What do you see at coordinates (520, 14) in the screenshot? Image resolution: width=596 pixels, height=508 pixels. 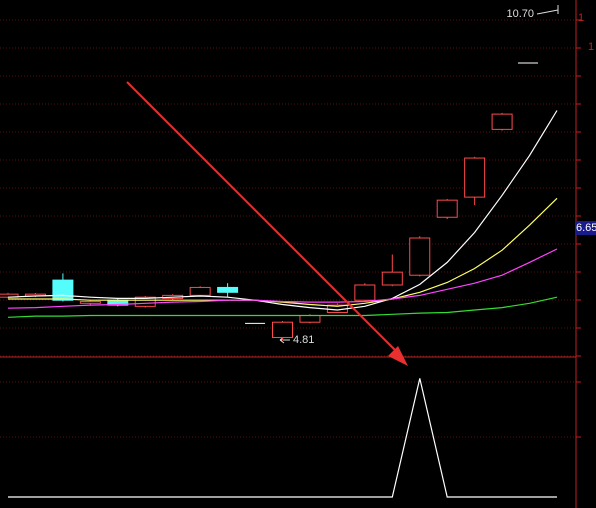 I see `high-label: 10.70` at bounding box center [520, 14].